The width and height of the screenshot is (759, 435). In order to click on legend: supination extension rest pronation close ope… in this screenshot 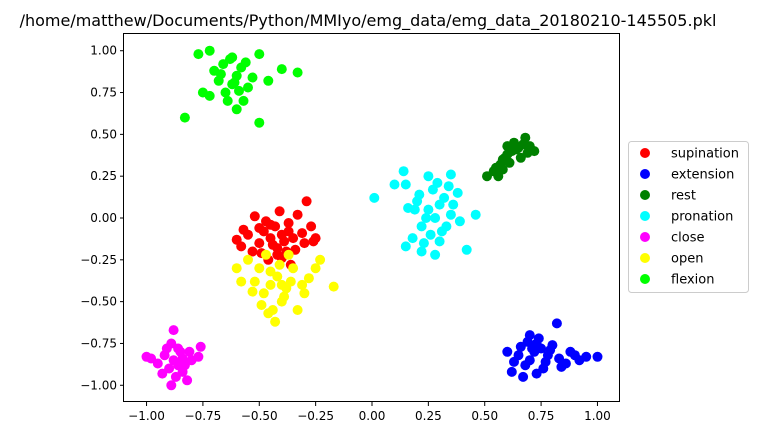, I will do `click(688, 217)`.